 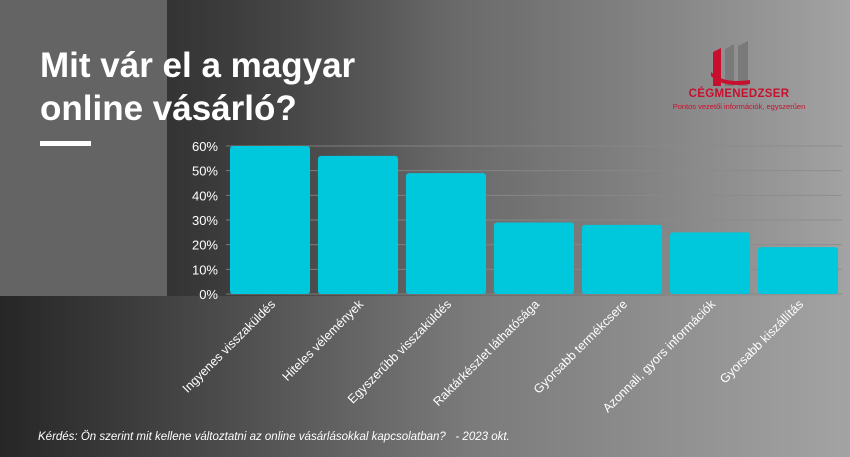 What do you see at coordinates (739, 106) in the screenshot?
I see `logo-tagline: Pontos vezetői információk, egyszerűen` at bounding box center [739, 106].